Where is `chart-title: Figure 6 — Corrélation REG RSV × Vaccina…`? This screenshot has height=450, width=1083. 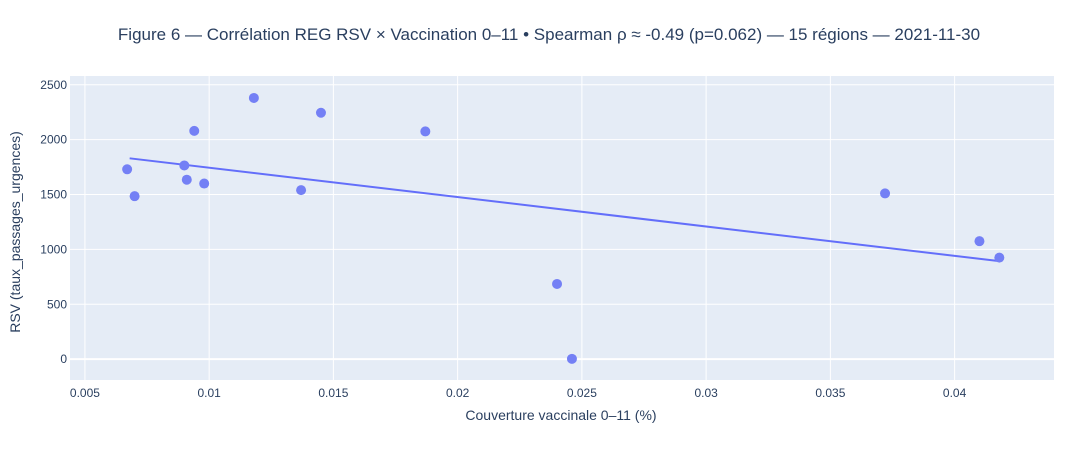
chart-title: Figure 6 — Corrélation REG RSV × Vaccina… is located at coordinates (549, 34).